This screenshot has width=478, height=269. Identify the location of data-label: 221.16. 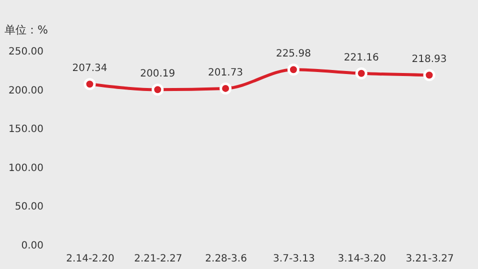
(361, 58).